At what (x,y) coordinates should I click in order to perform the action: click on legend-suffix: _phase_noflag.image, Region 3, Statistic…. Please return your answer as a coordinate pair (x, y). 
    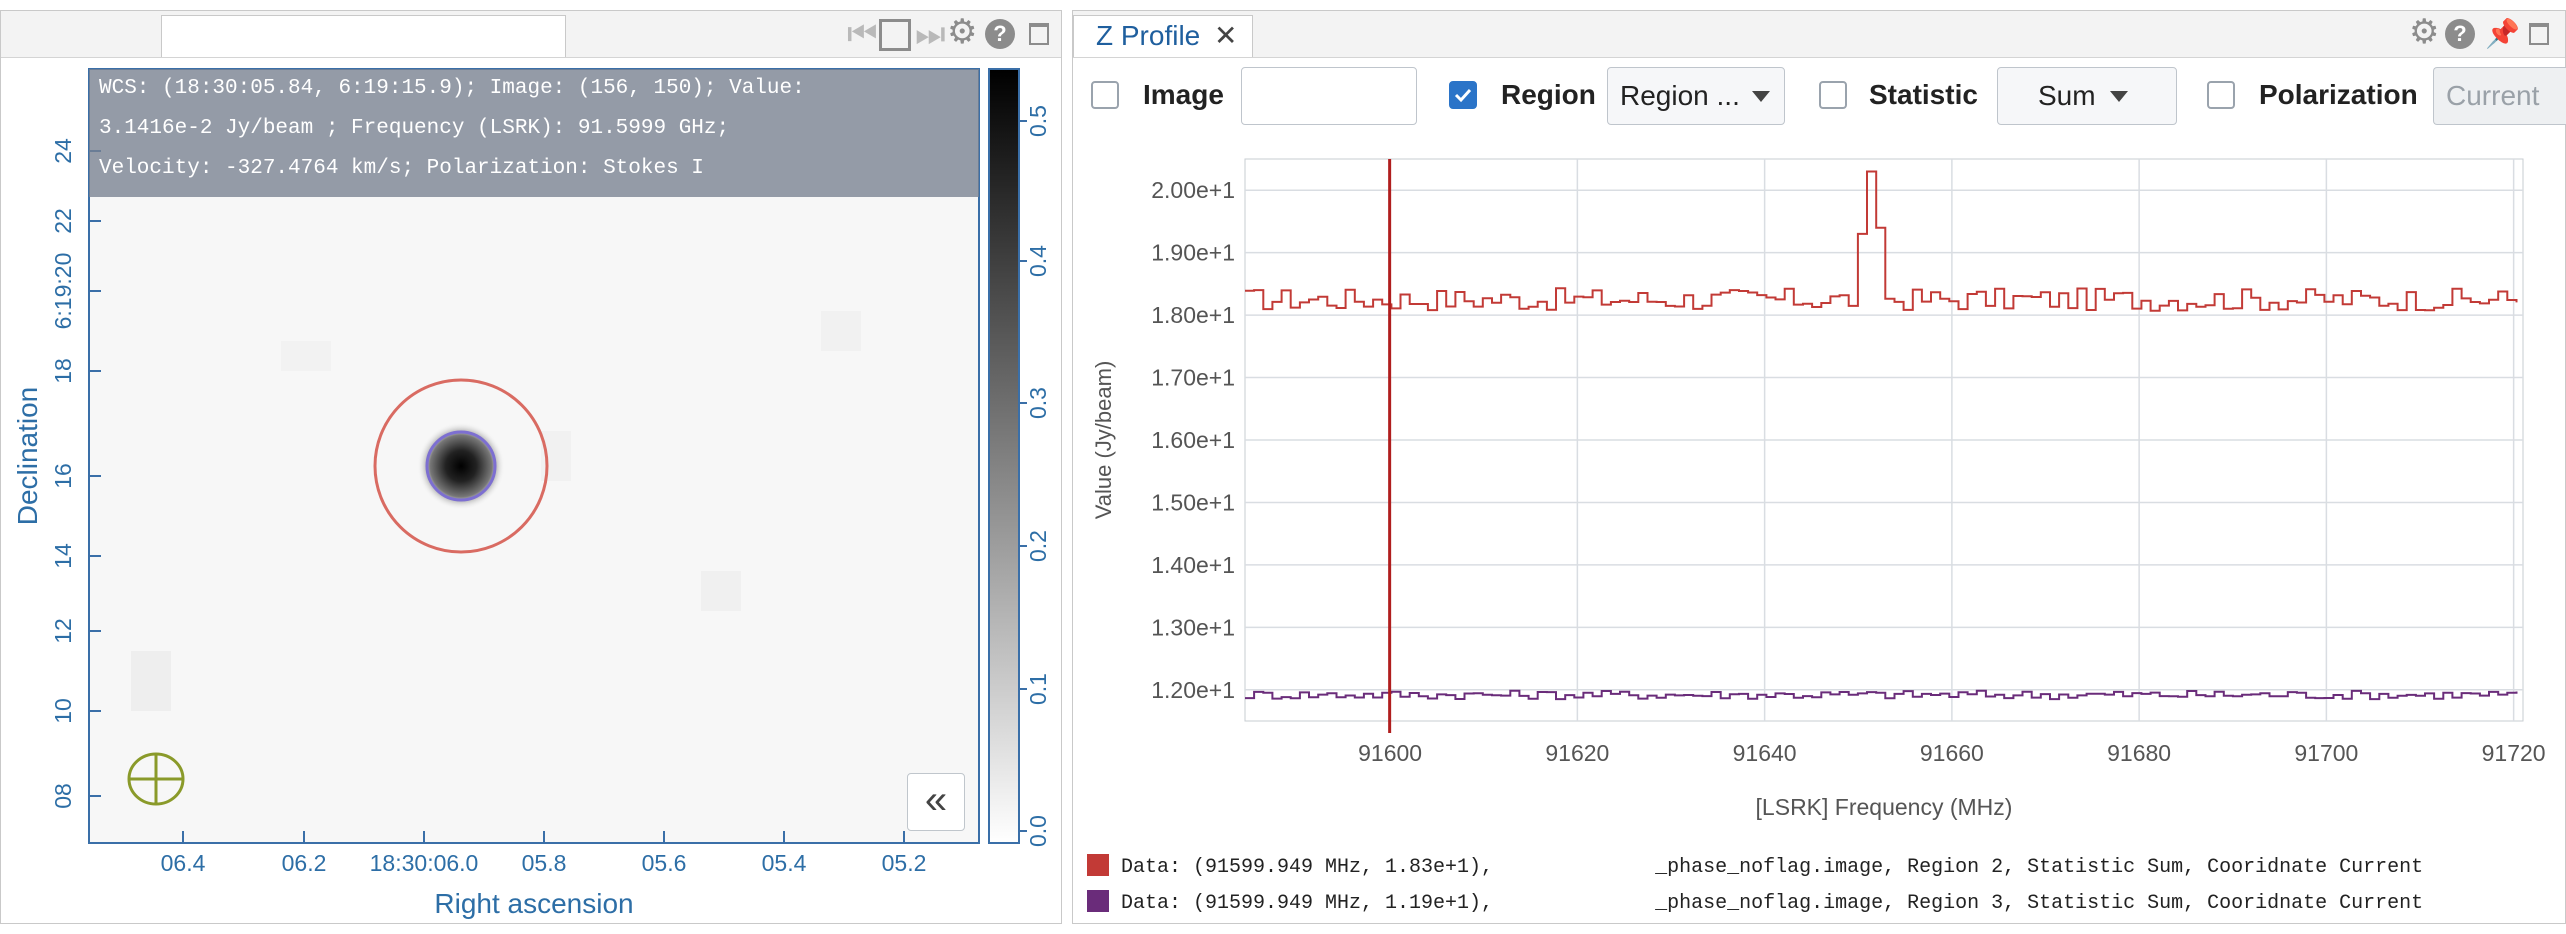
    Looking at the image, I should click on (2039, 903).